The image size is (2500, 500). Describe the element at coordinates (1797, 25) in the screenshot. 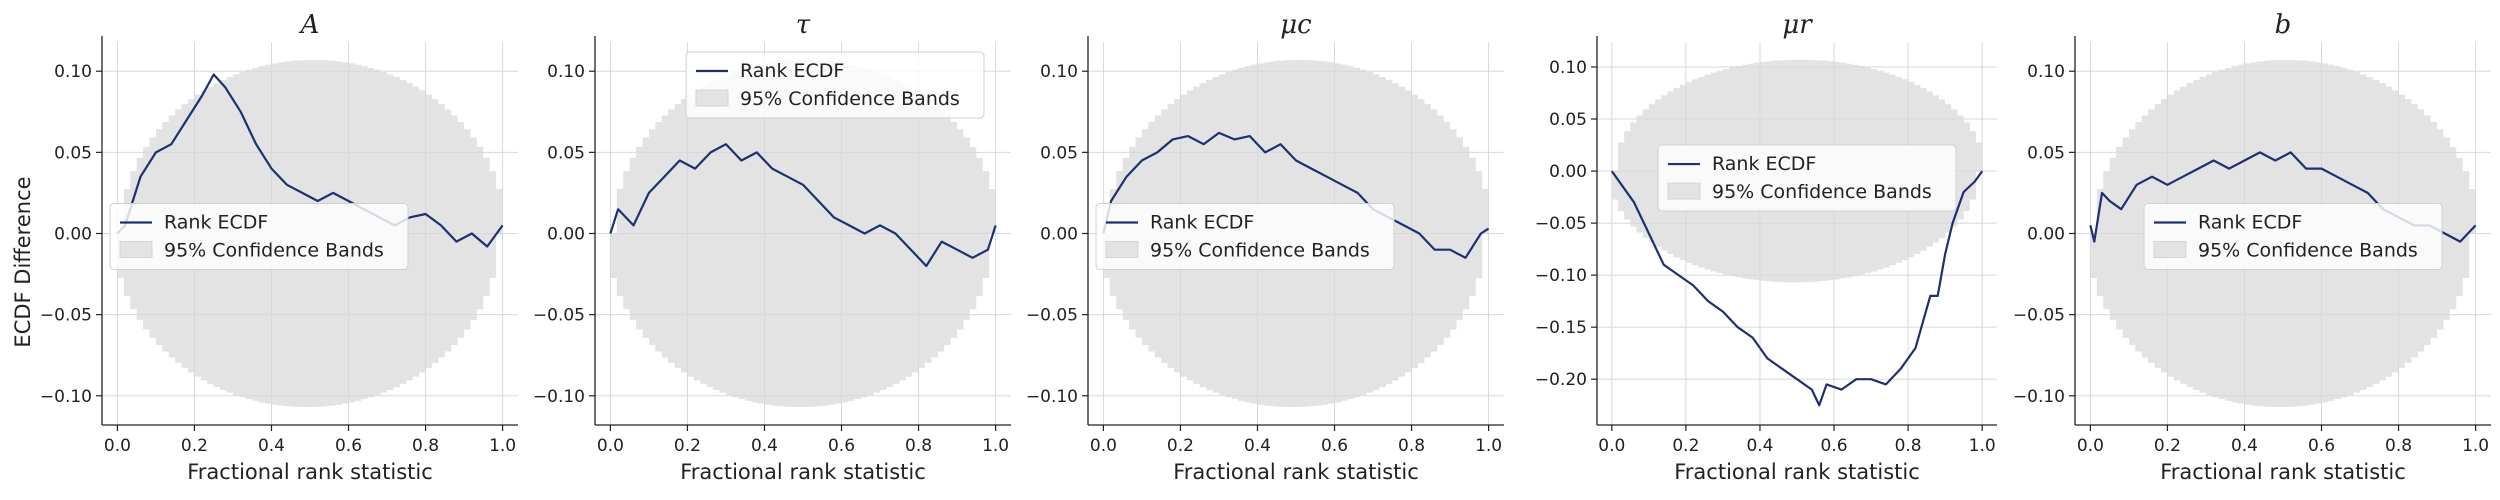

I see `panel-title: μr` at that location.